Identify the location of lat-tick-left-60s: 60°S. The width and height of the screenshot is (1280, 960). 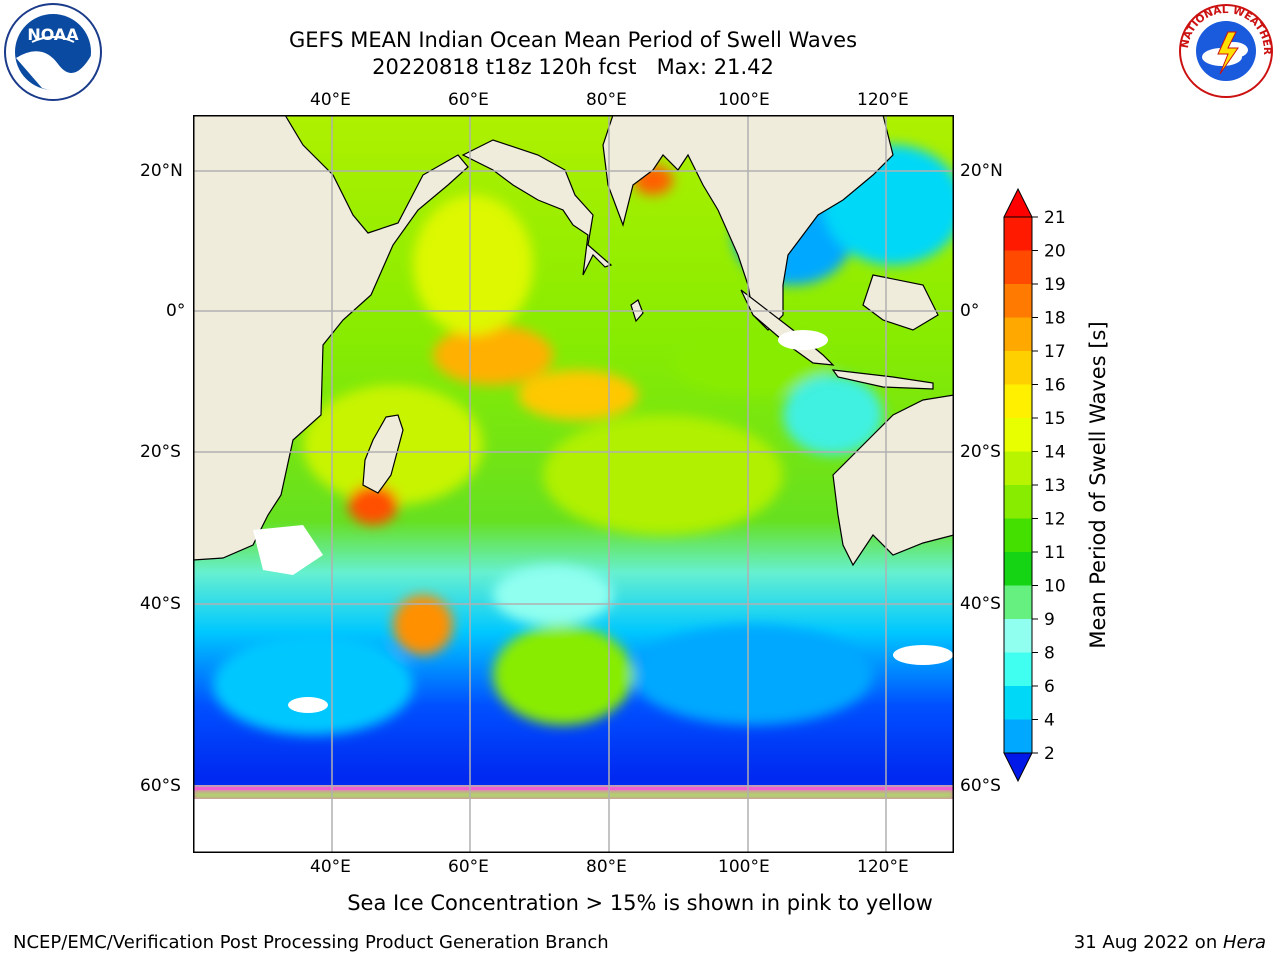
(160, 786).